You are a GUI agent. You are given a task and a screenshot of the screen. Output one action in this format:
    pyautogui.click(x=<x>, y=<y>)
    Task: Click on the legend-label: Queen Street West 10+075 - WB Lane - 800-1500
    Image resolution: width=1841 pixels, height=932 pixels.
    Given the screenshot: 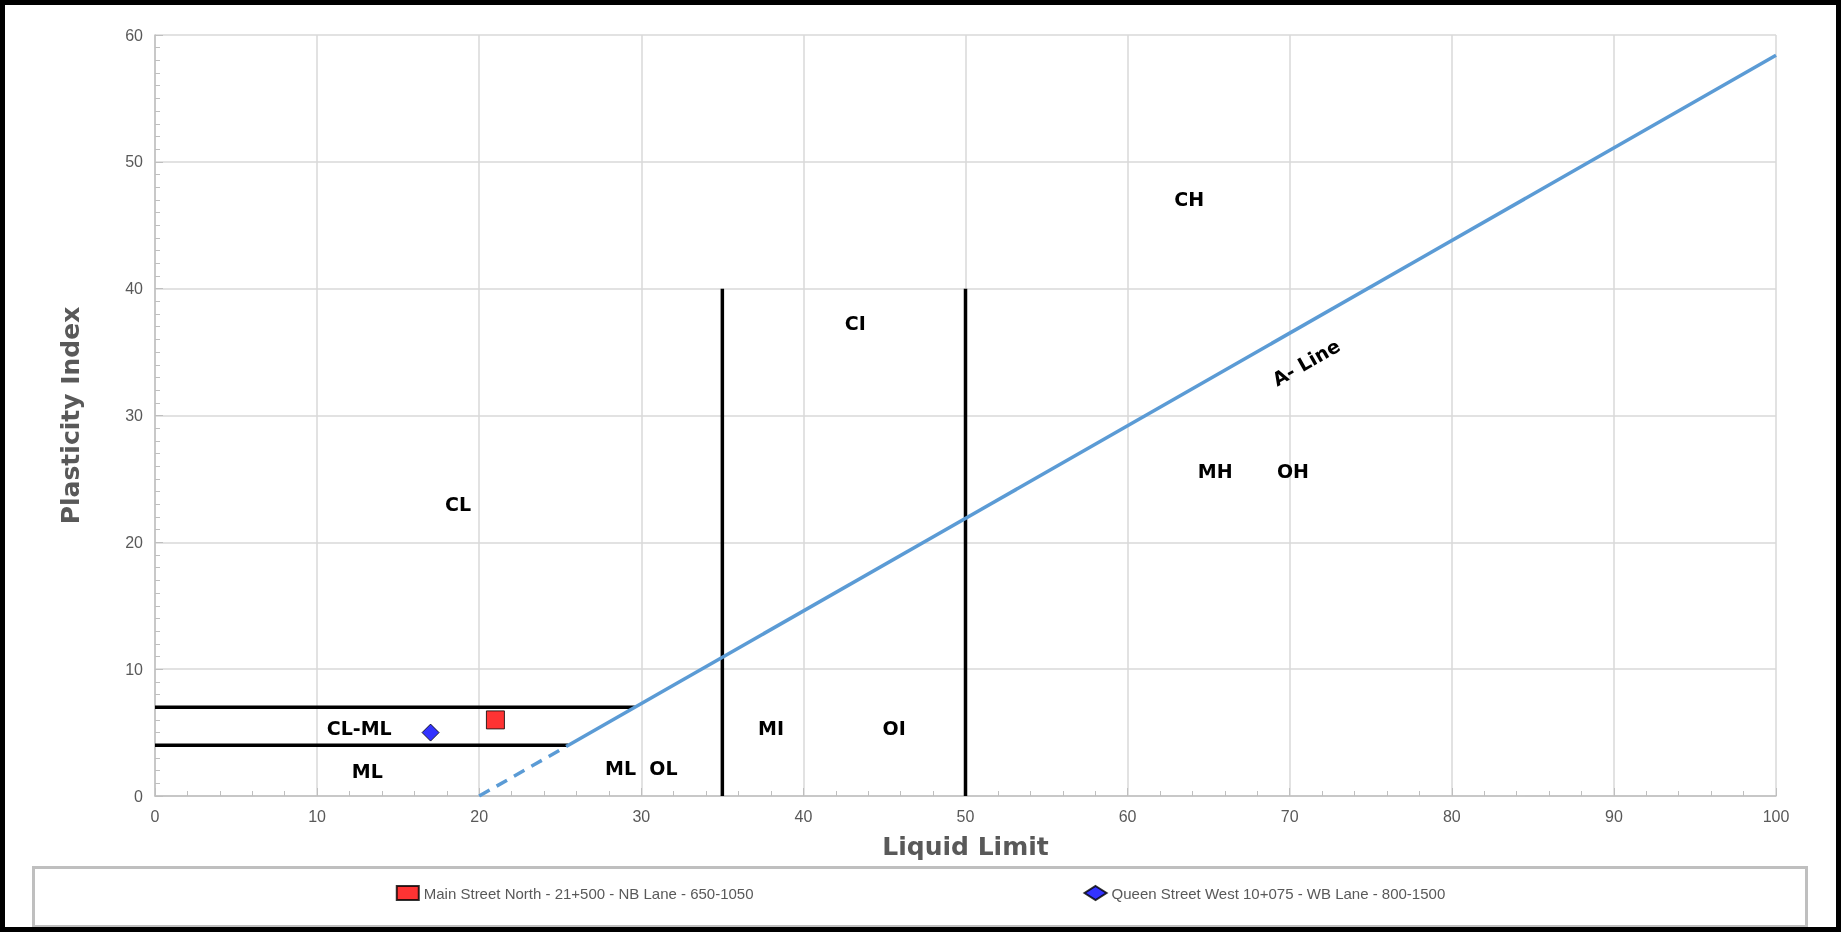 What is the action you would take?
    pyautogui.click(x=1278, y=893)
    